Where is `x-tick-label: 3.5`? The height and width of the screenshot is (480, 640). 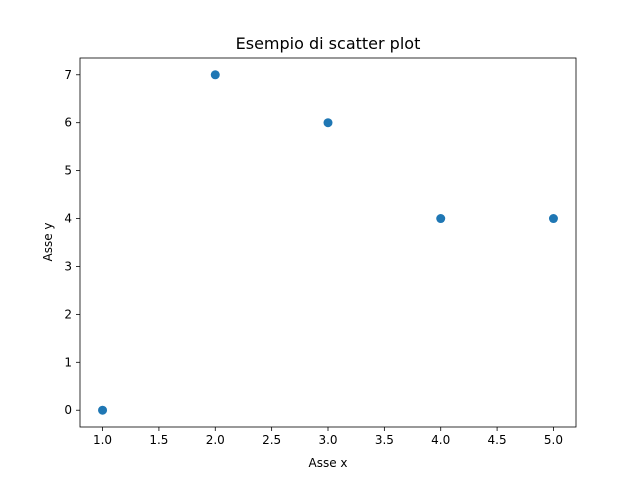
x-tick-label: 3.5 is located at coordinates (384, 440).